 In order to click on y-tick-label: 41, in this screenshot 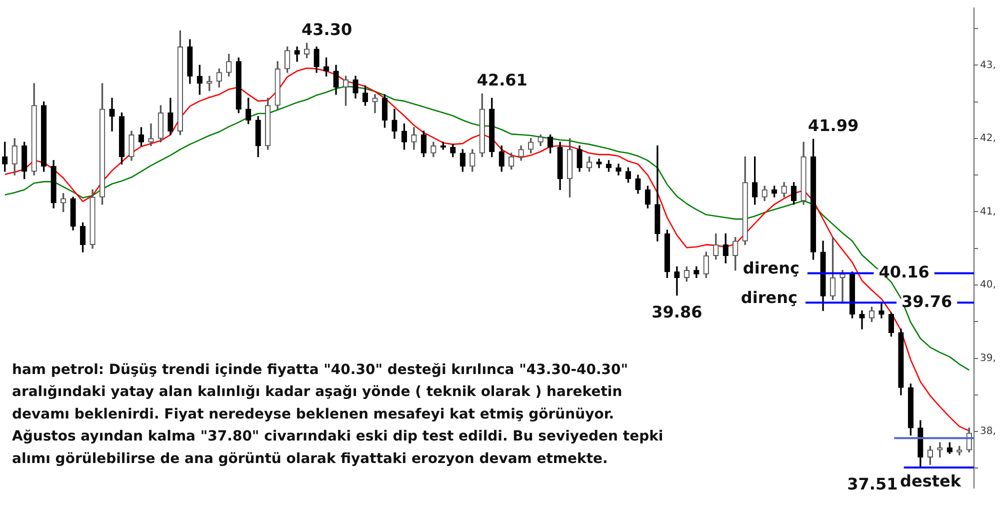, I will do `click(988, 212)`.